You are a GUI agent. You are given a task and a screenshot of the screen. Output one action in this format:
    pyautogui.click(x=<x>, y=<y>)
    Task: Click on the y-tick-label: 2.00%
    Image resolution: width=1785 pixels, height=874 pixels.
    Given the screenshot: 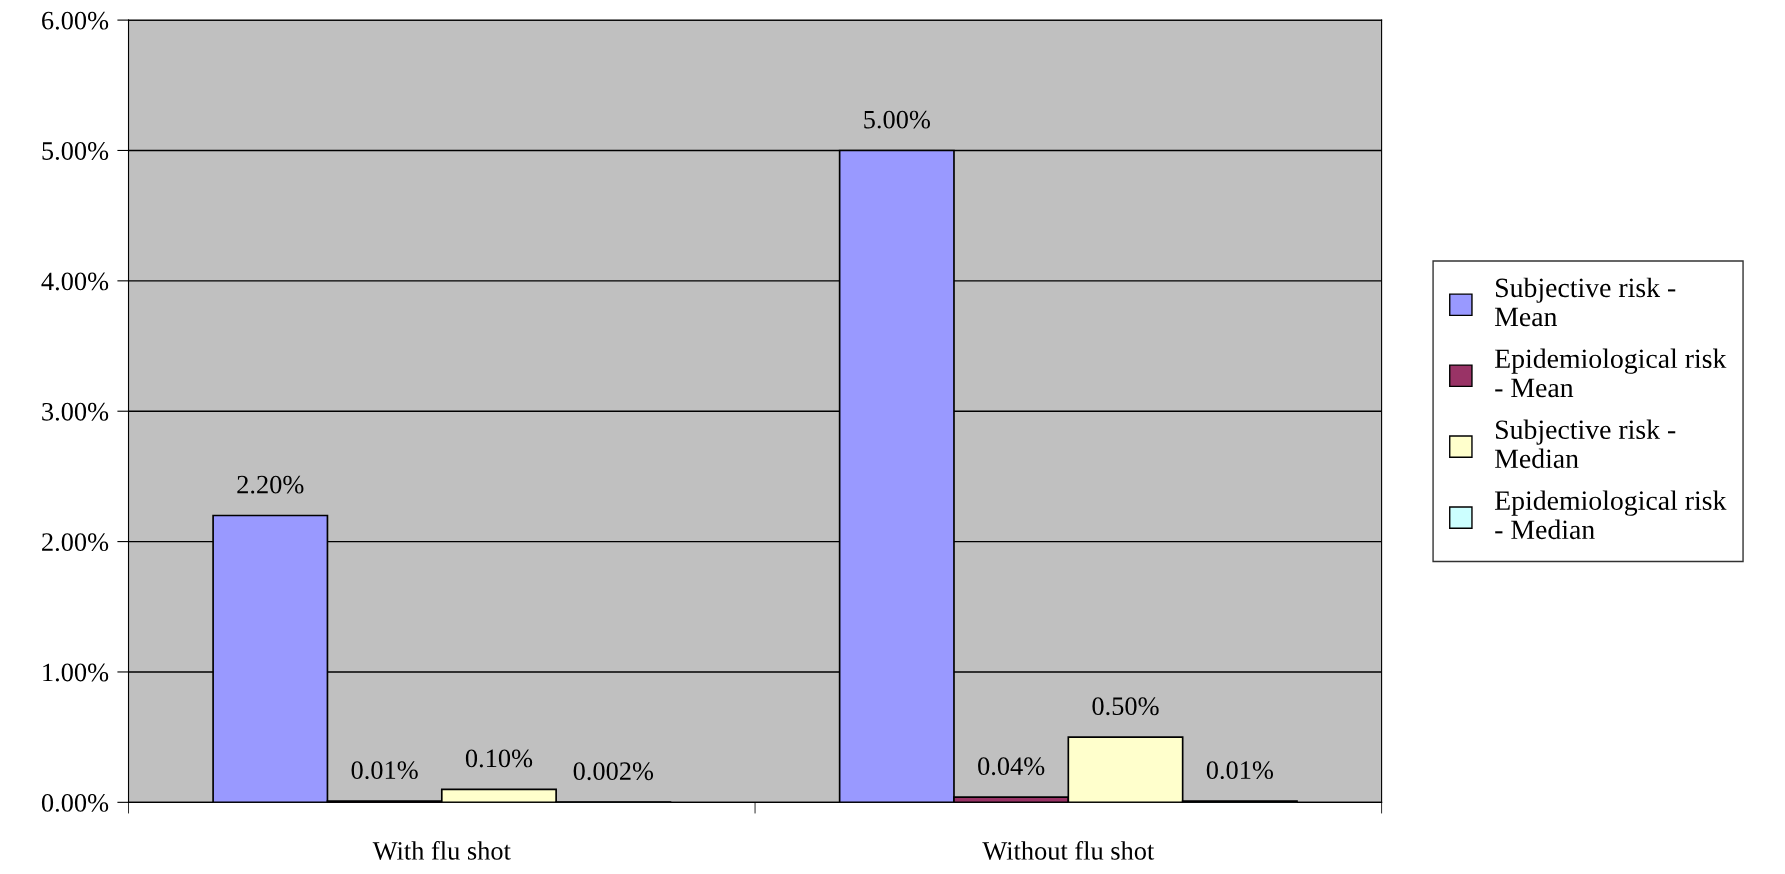 What is the action you would take?
    pyautogui.click(x=75, y=542)
    